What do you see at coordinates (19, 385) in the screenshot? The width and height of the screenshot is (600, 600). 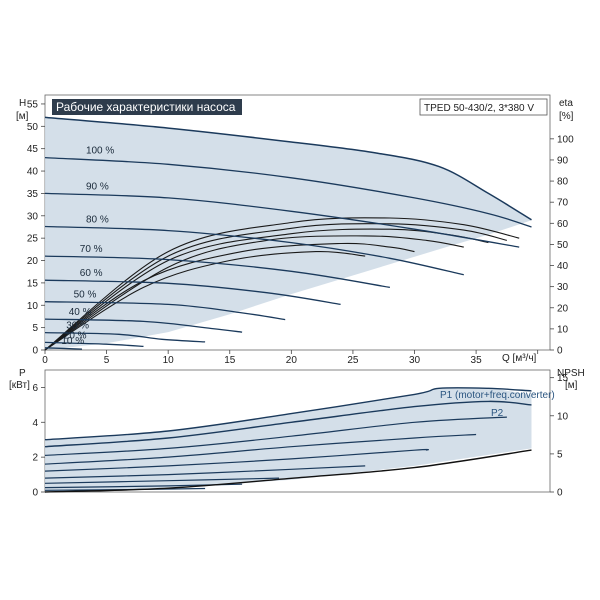 I see `power-axis-unit: [кВт]` at bounding box center [19, 385].